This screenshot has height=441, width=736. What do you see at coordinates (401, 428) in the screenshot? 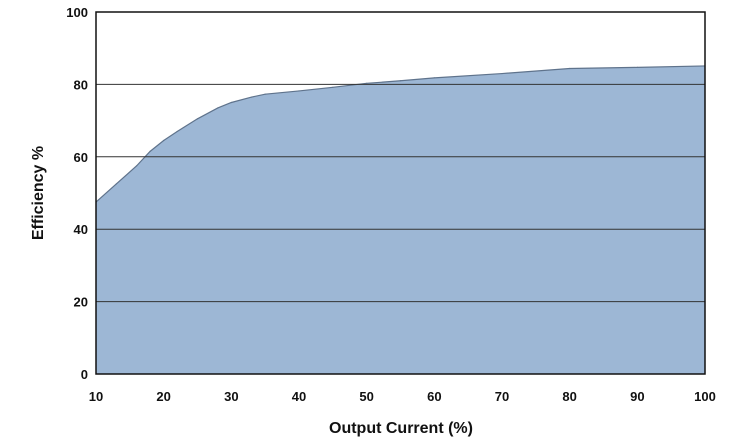
I see `x-axis-title: Output Current (%)` at bounding box center [401, 428].